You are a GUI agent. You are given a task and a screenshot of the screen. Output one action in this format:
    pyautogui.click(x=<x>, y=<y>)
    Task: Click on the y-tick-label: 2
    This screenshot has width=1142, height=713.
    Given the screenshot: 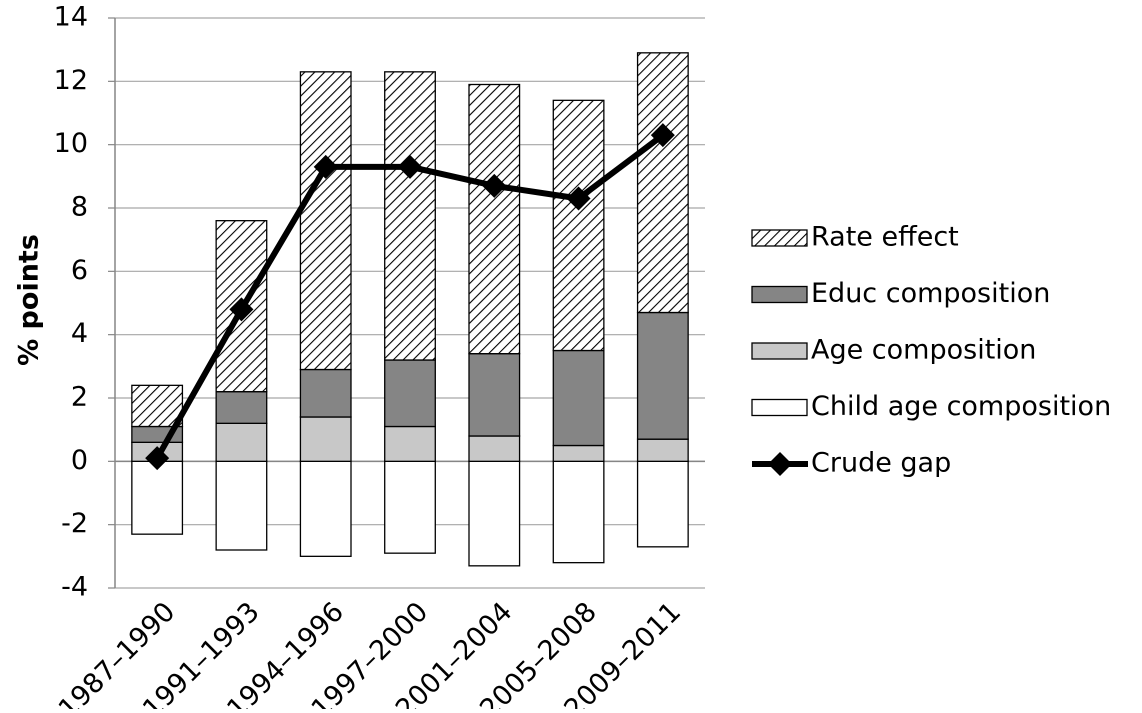 What is the action you would take?
    pyautogui.click(x=79, y=397)
    